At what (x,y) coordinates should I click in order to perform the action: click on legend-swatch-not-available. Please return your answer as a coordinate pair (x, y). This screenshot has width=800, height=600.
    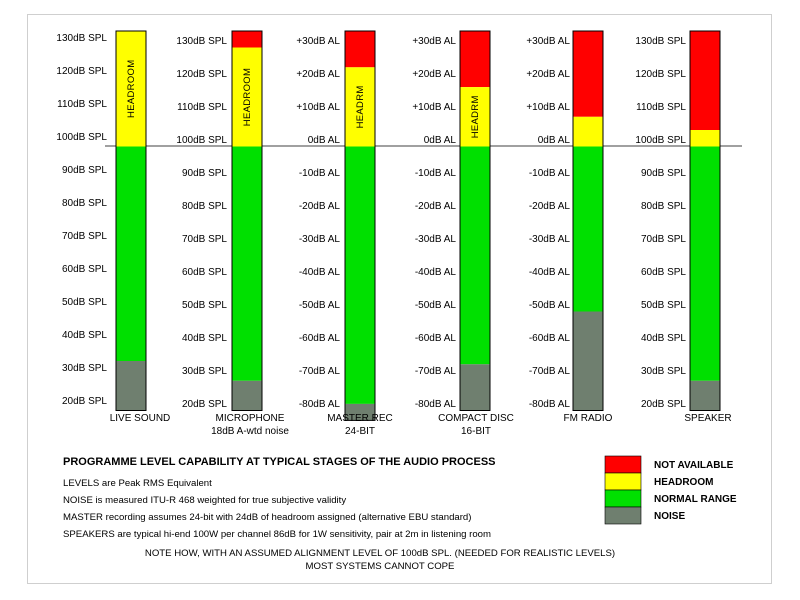
    Looking at the image, I should click on (623, 464).